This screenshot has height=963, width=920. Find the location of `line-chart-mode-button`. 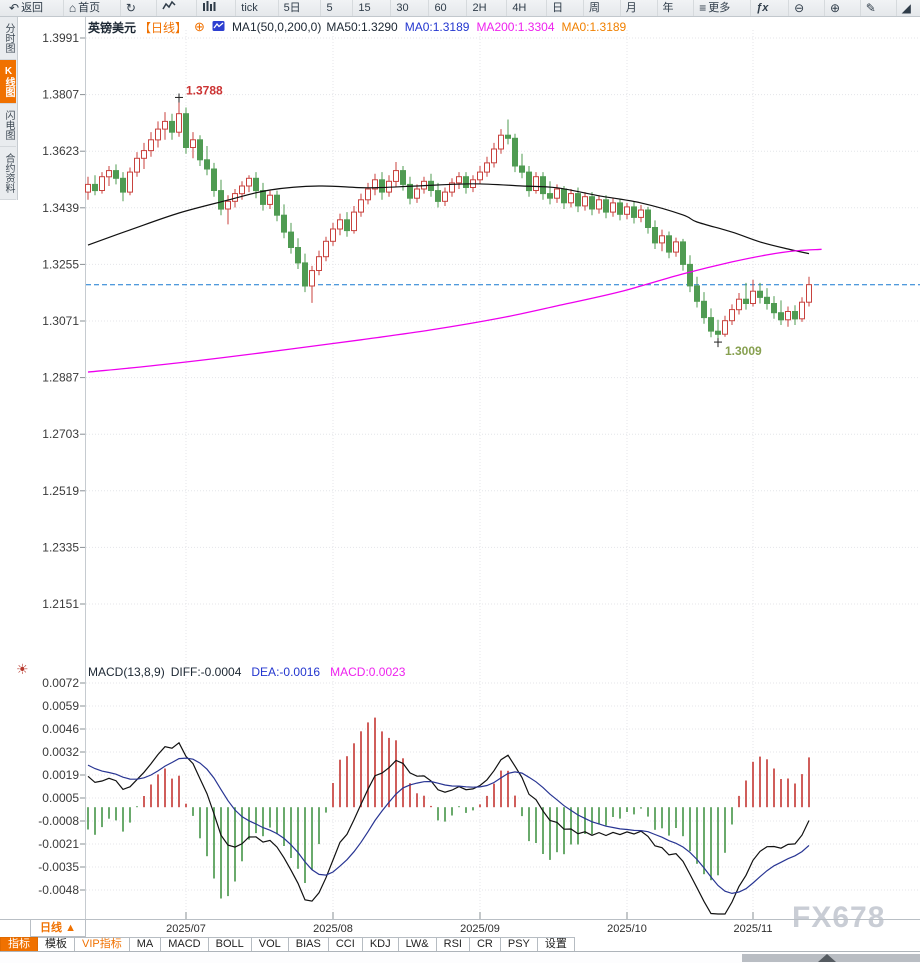

line-chart-mode-button is located at coordinates (168, 8).